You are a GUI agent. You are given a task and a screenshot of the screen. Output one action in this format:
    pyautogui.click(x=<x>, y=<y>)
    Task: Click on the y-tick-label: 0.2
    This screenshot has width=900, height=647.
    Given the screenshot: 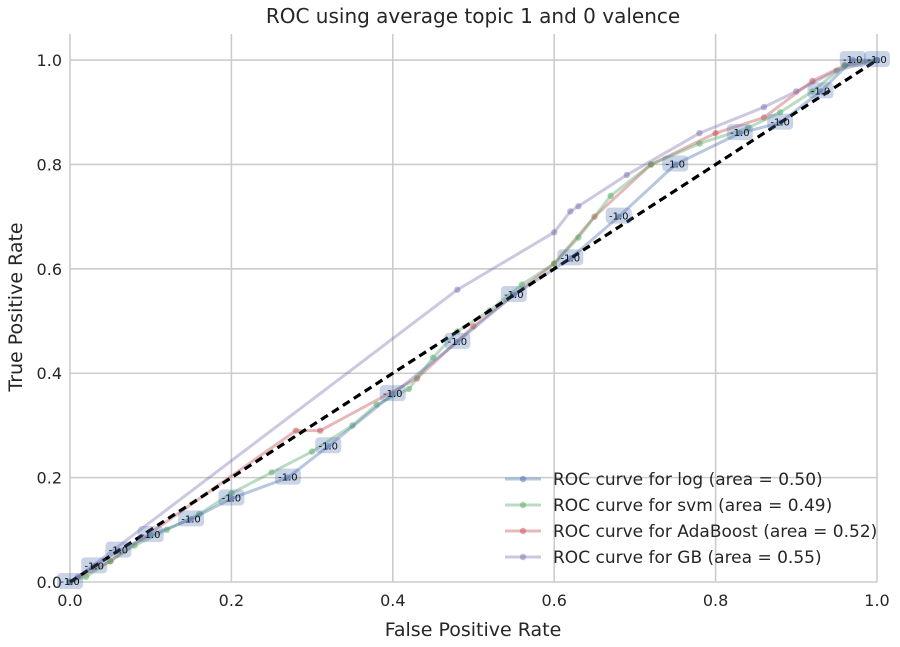 What is the action you would take?
    pyautogui.click(x=49, y=478)
    